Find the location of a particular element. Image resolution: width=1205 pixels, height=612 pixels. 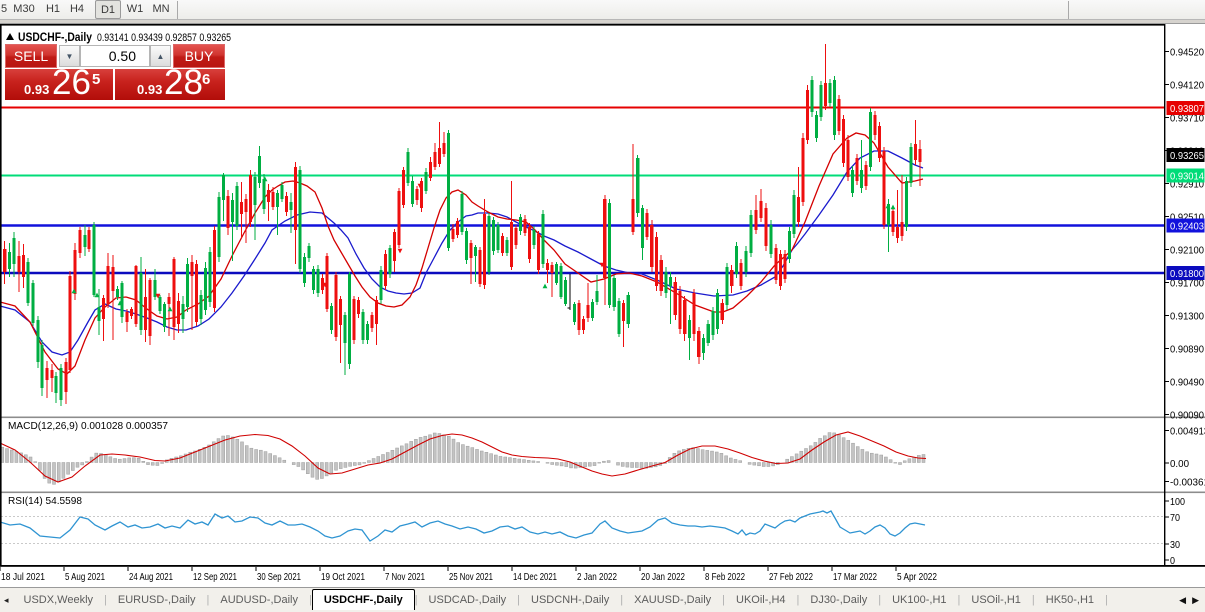

svg-text: 7 Nov 2021 is located at coordinates (405, 577).